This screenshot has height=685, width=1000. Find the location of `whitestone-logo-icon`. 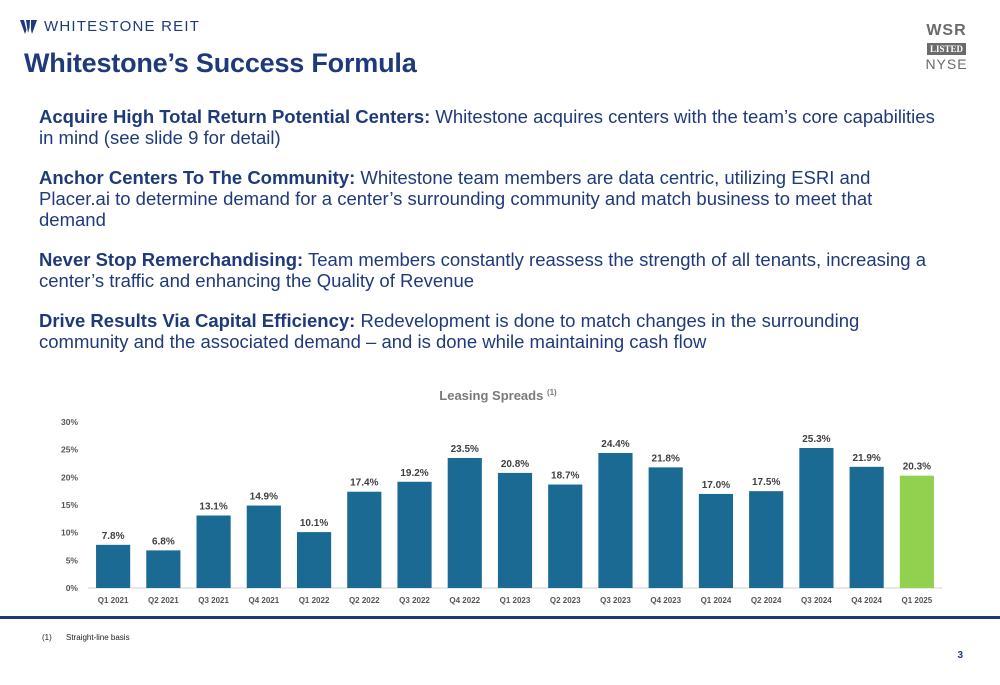

whitestone-logo-icon is located at coordinates (28, 26).